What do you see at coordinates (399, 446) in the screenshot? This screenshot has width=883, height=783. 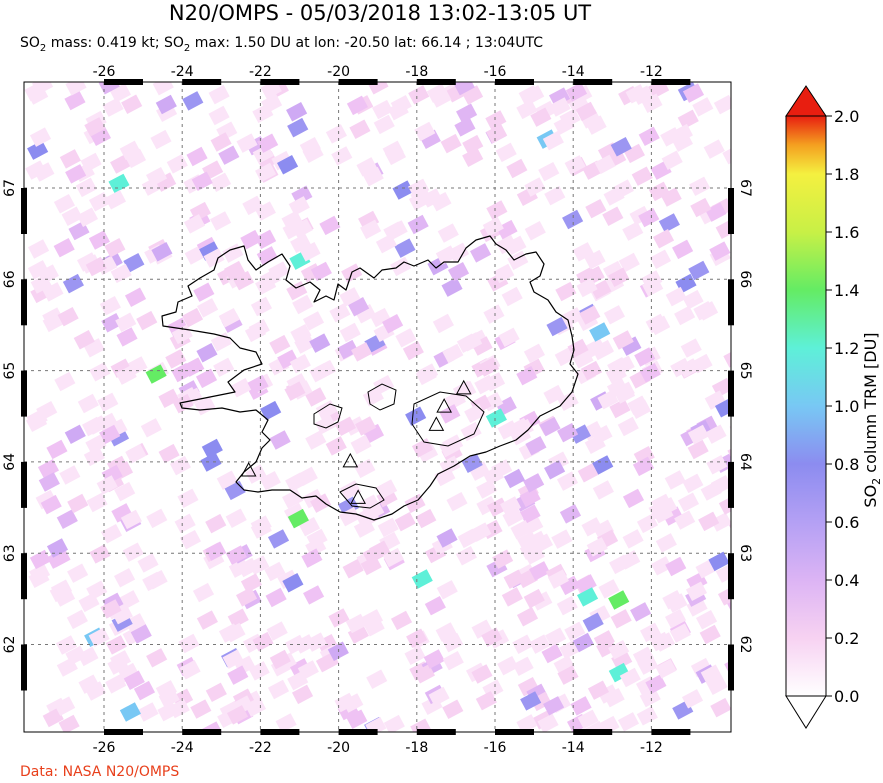 I see `glacier-outlines` at bounding box center [399, 446].